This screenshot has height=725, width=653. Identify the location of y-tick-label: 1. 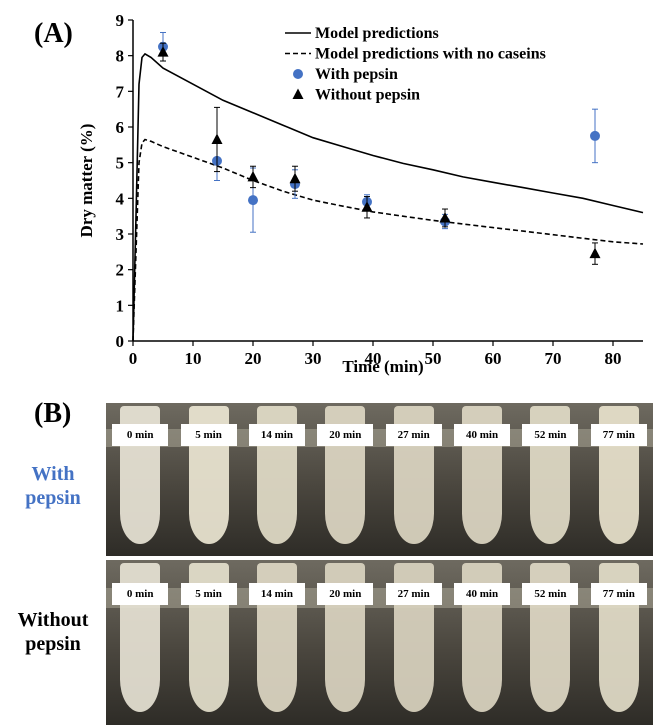
(120, 305).